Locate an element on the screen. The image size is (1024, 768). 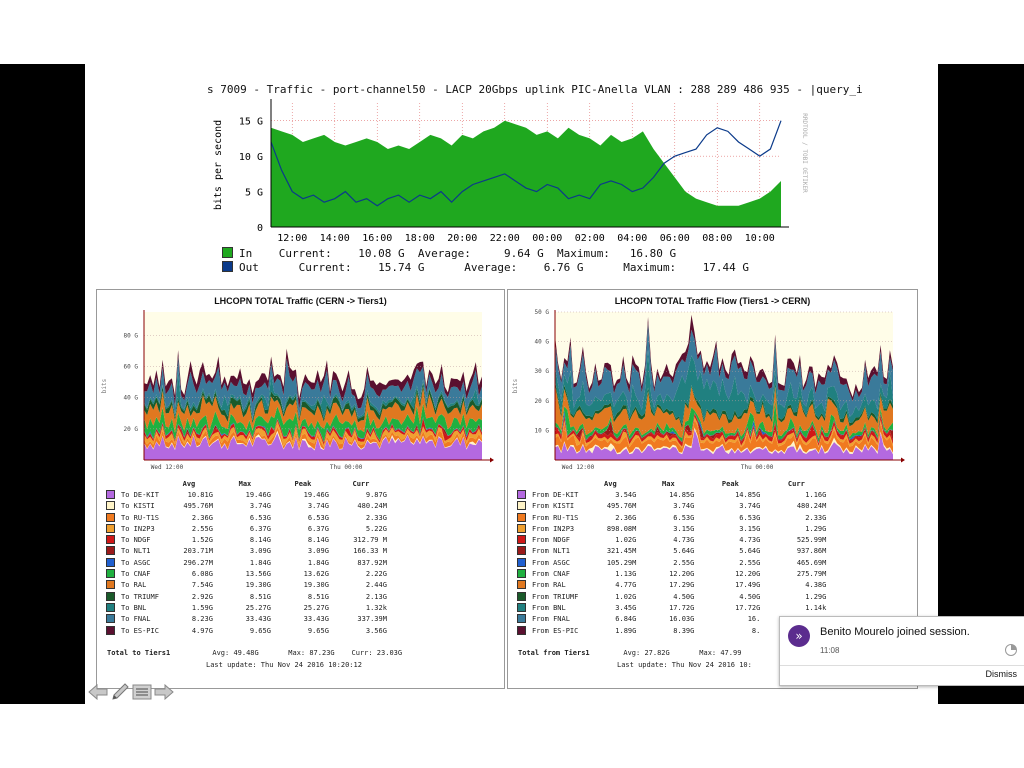
left-row-label: To KISTI is located at coordinates (138, 506).